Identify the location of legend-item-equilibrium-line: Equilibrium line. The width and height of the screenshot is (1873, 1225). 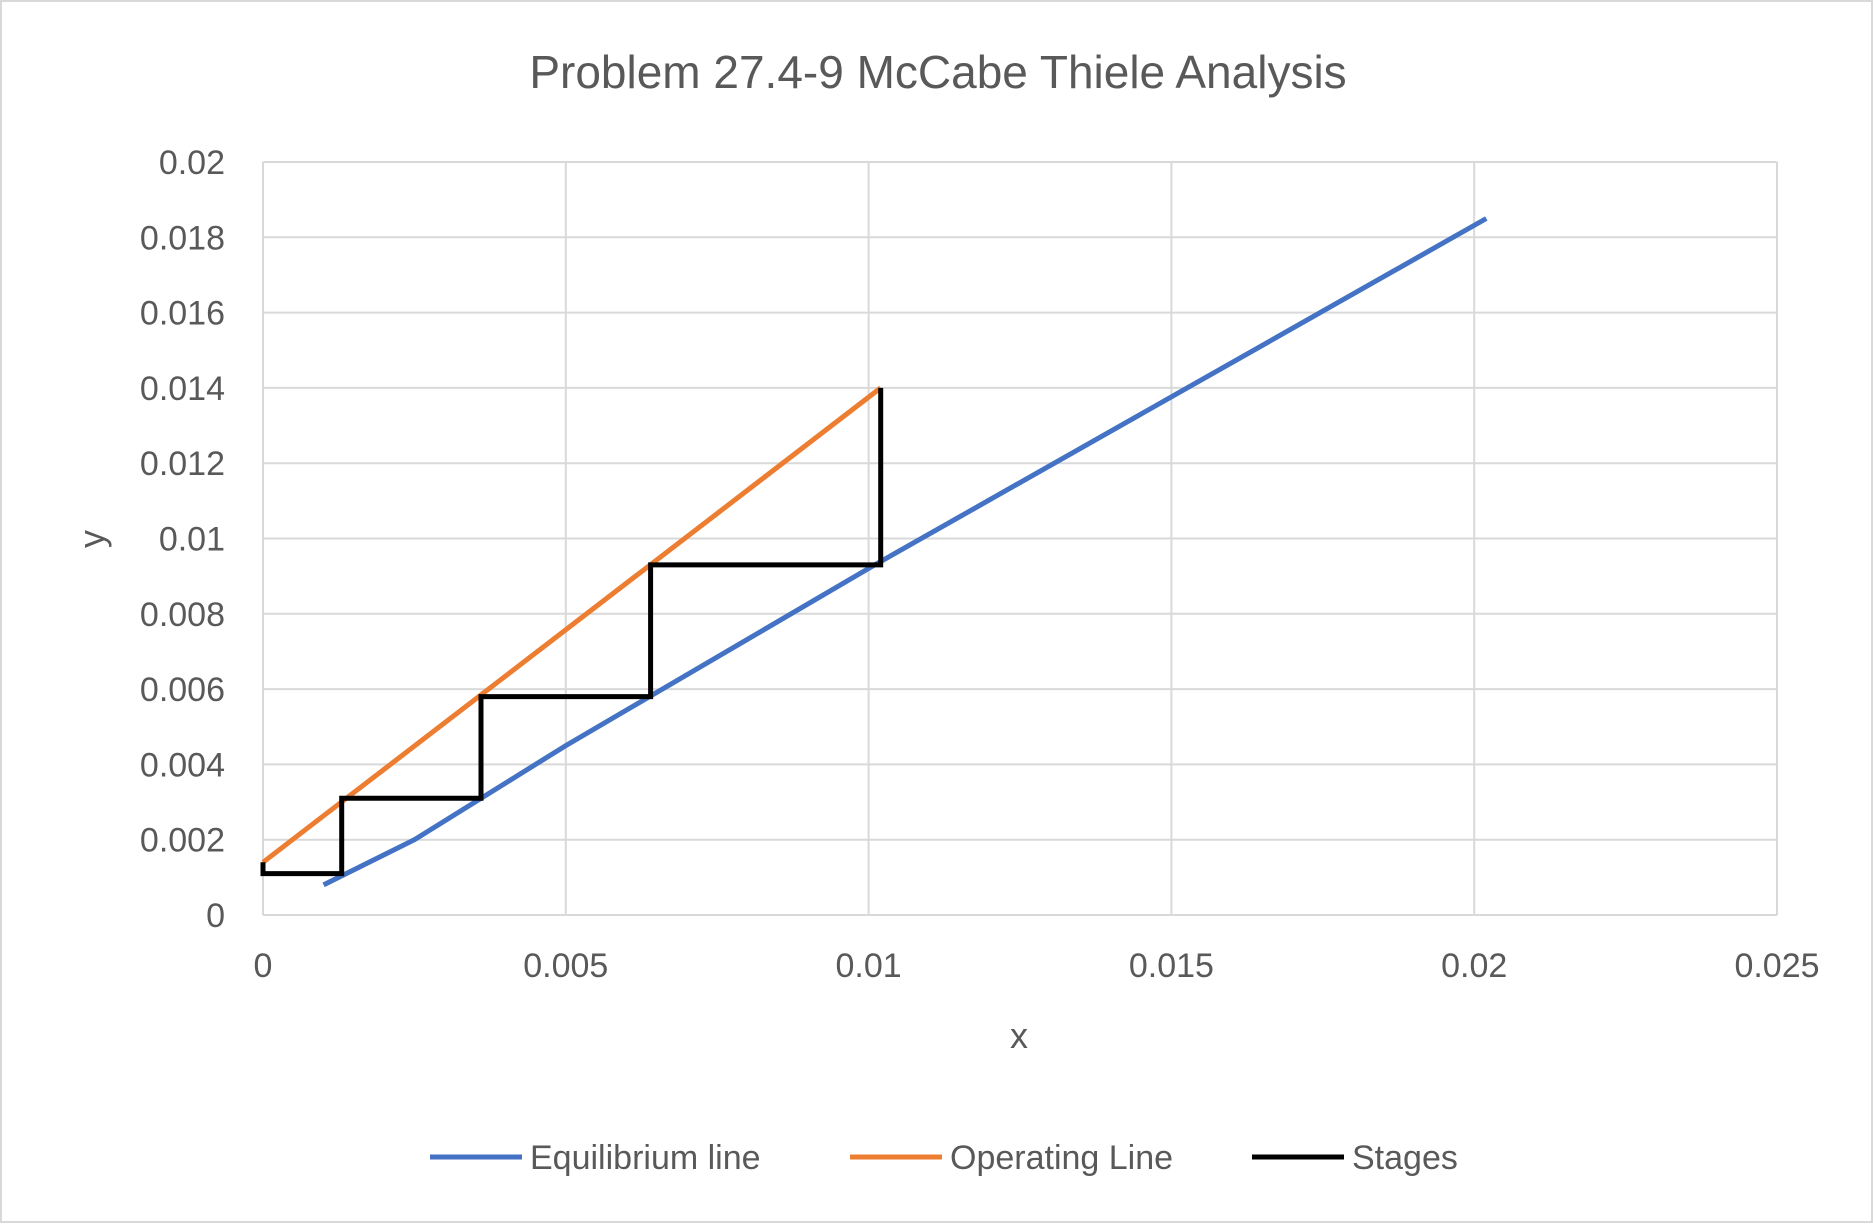
(595, 1158).